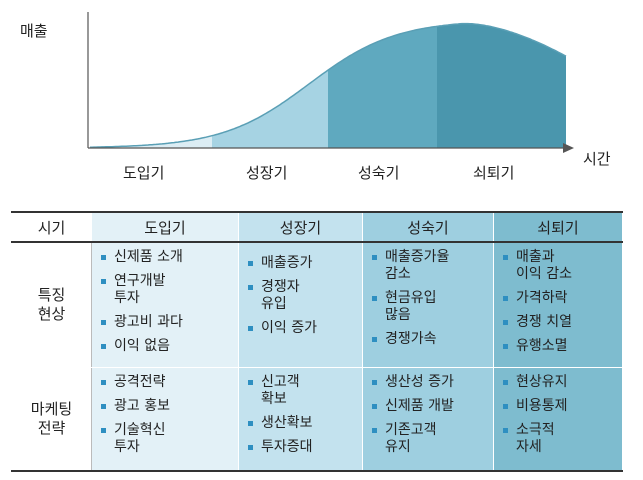  What do you see at coordinates (429, 307) in the screenshot?
I see `list-item: 현금유입 많음` at bounding box center [429, 307].